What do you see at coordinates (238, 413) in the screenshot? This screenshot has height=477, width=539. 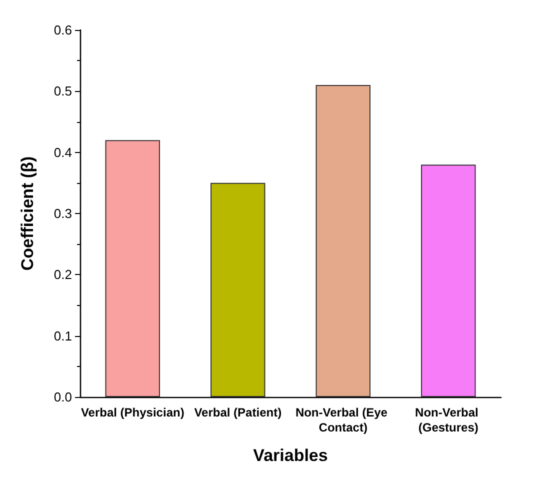 I see `x-tick-label: Verbal (Patient)` at bounding box center [238, 413].